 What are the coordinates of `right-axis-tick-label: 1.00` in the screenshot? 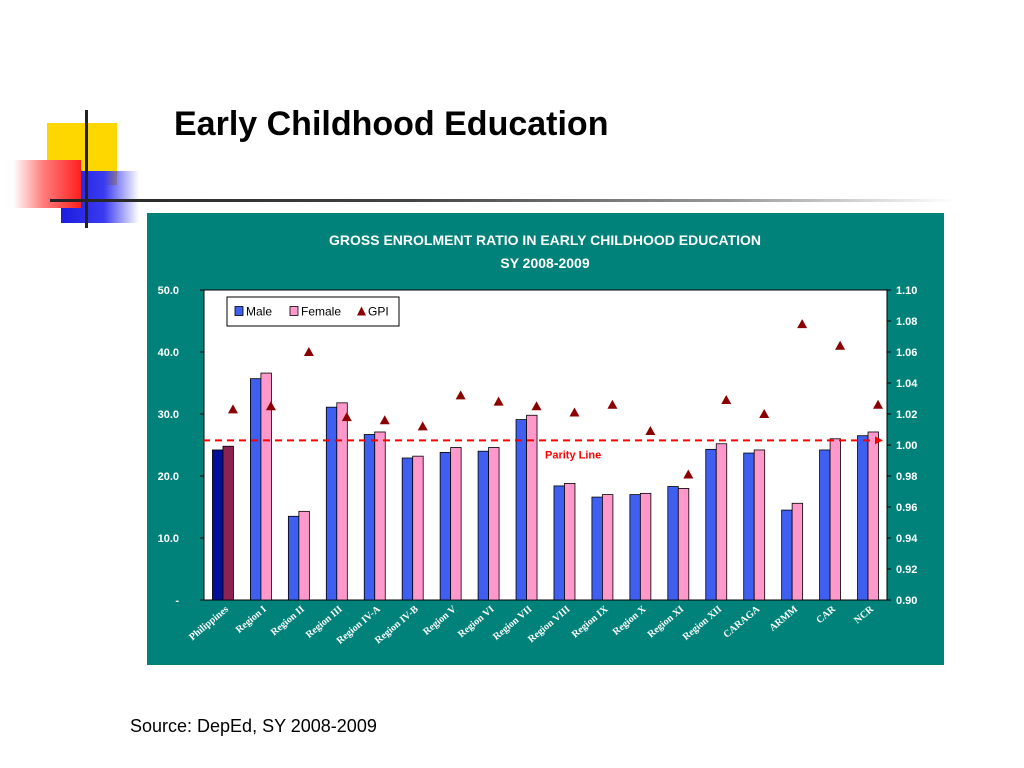 It's located at (906, 446).